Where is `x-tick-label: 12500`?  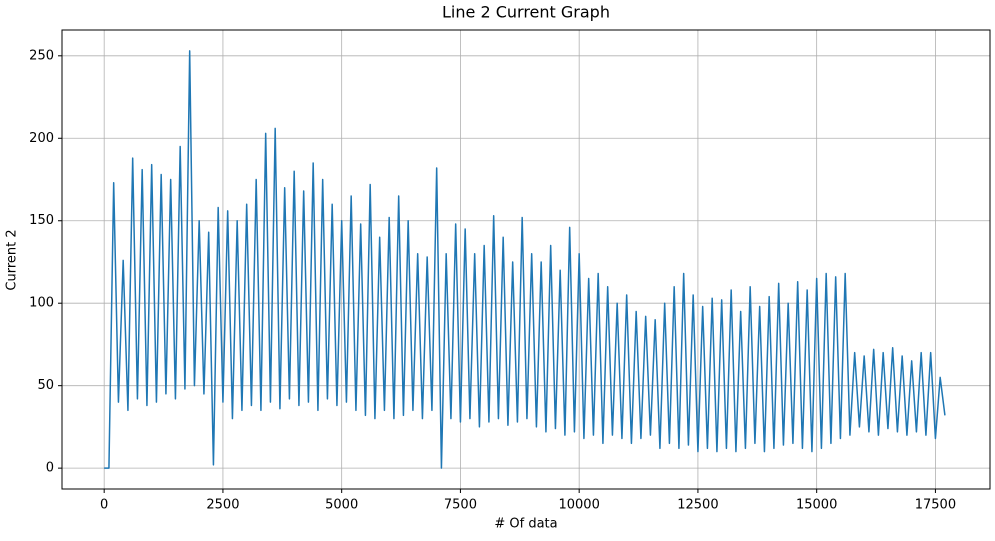
x-tick-label: 12500 is located at coordinates (697, 505).